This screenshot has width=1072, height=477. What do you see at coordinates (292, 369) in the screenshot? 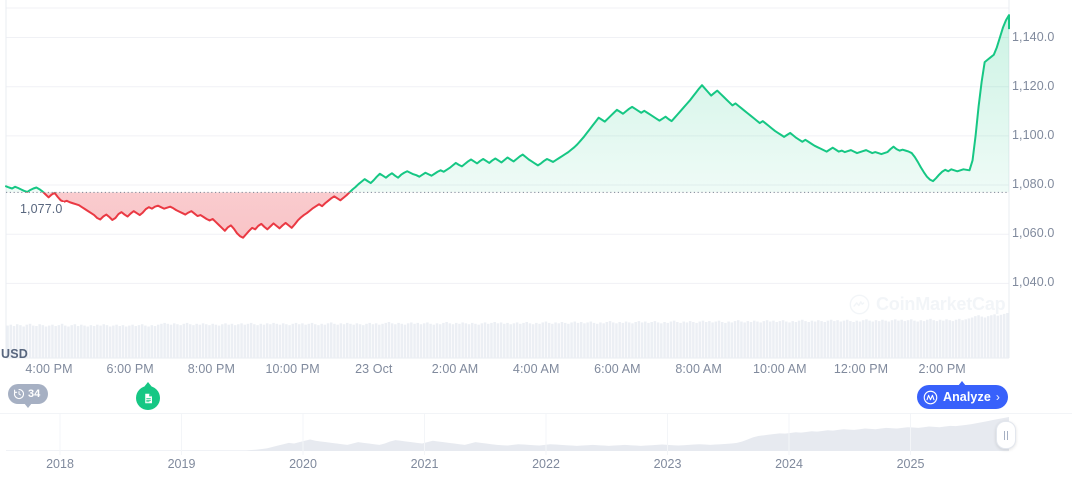
I see `x-axis-tick-label: 10:00 PM` at bounding box center [292, 369].